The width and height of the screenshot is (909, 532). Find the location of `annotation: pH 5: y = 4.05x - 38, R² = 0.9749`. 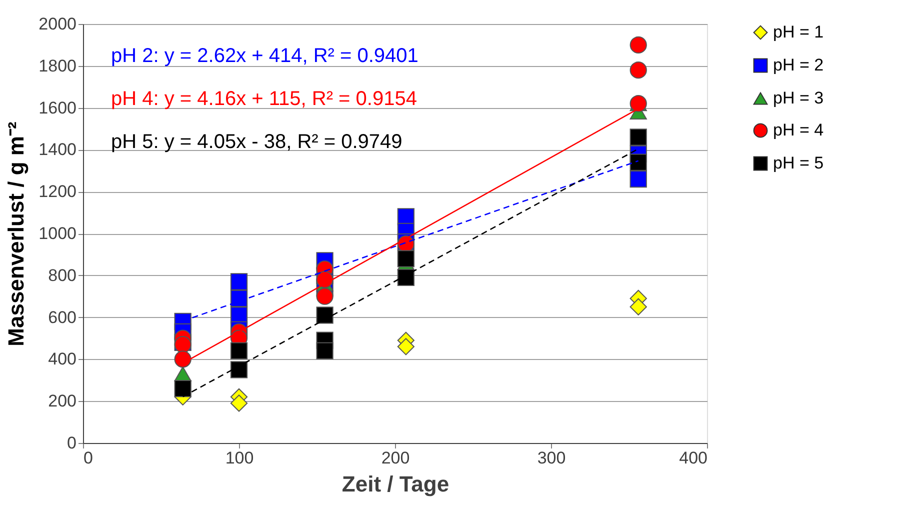

annotation: pH 5: y = 4.05x - 38, R² = 0.9749 is located at coordinates (256, 142).